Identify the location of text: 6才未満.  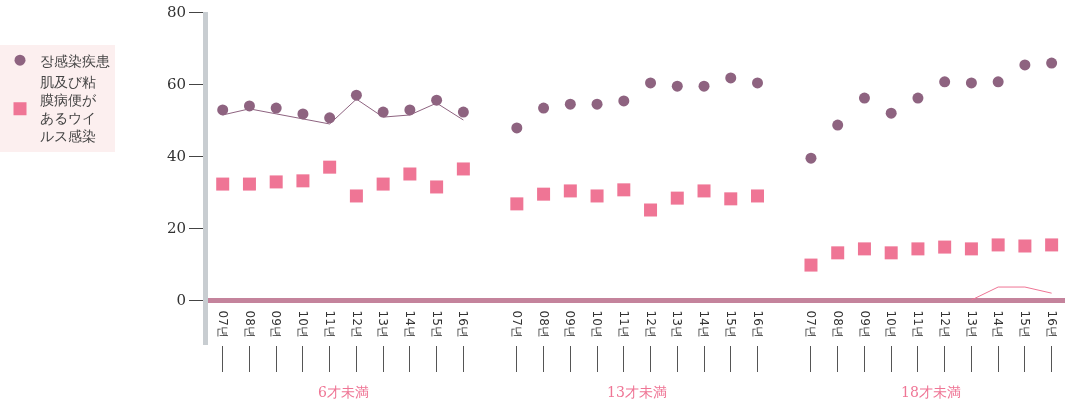
(343, 392).